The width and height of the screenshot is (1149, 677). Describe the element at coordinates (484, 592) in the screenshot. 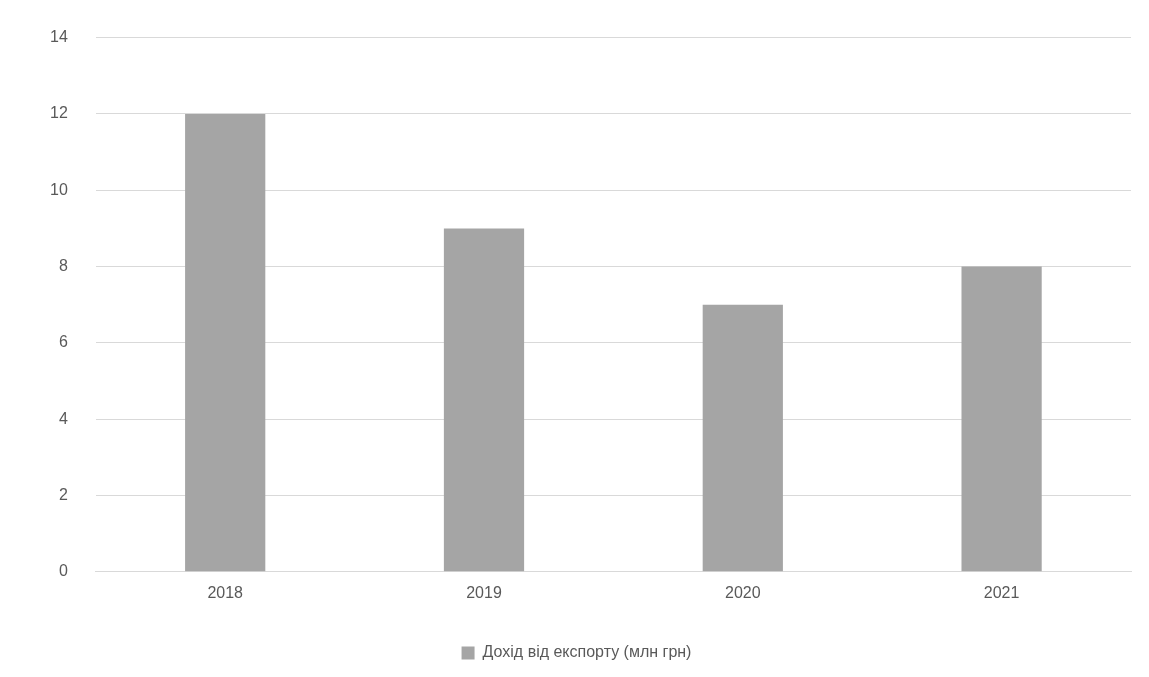

I see `x-tick-label: 2019` at that location.